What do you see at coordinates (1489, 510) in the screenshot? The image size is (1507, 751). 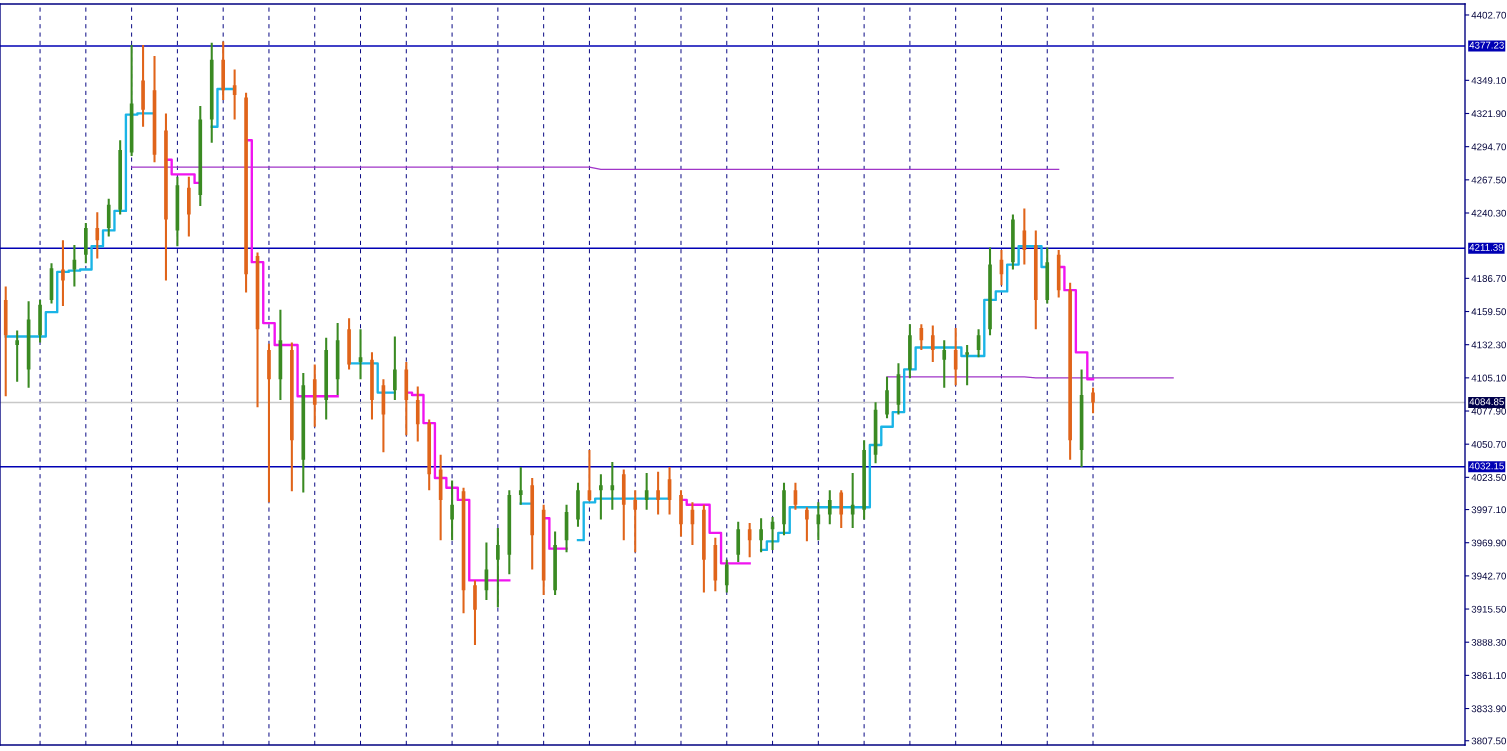 I see `y-tick-label: 3997.10` at bounding box center [1489, 510].